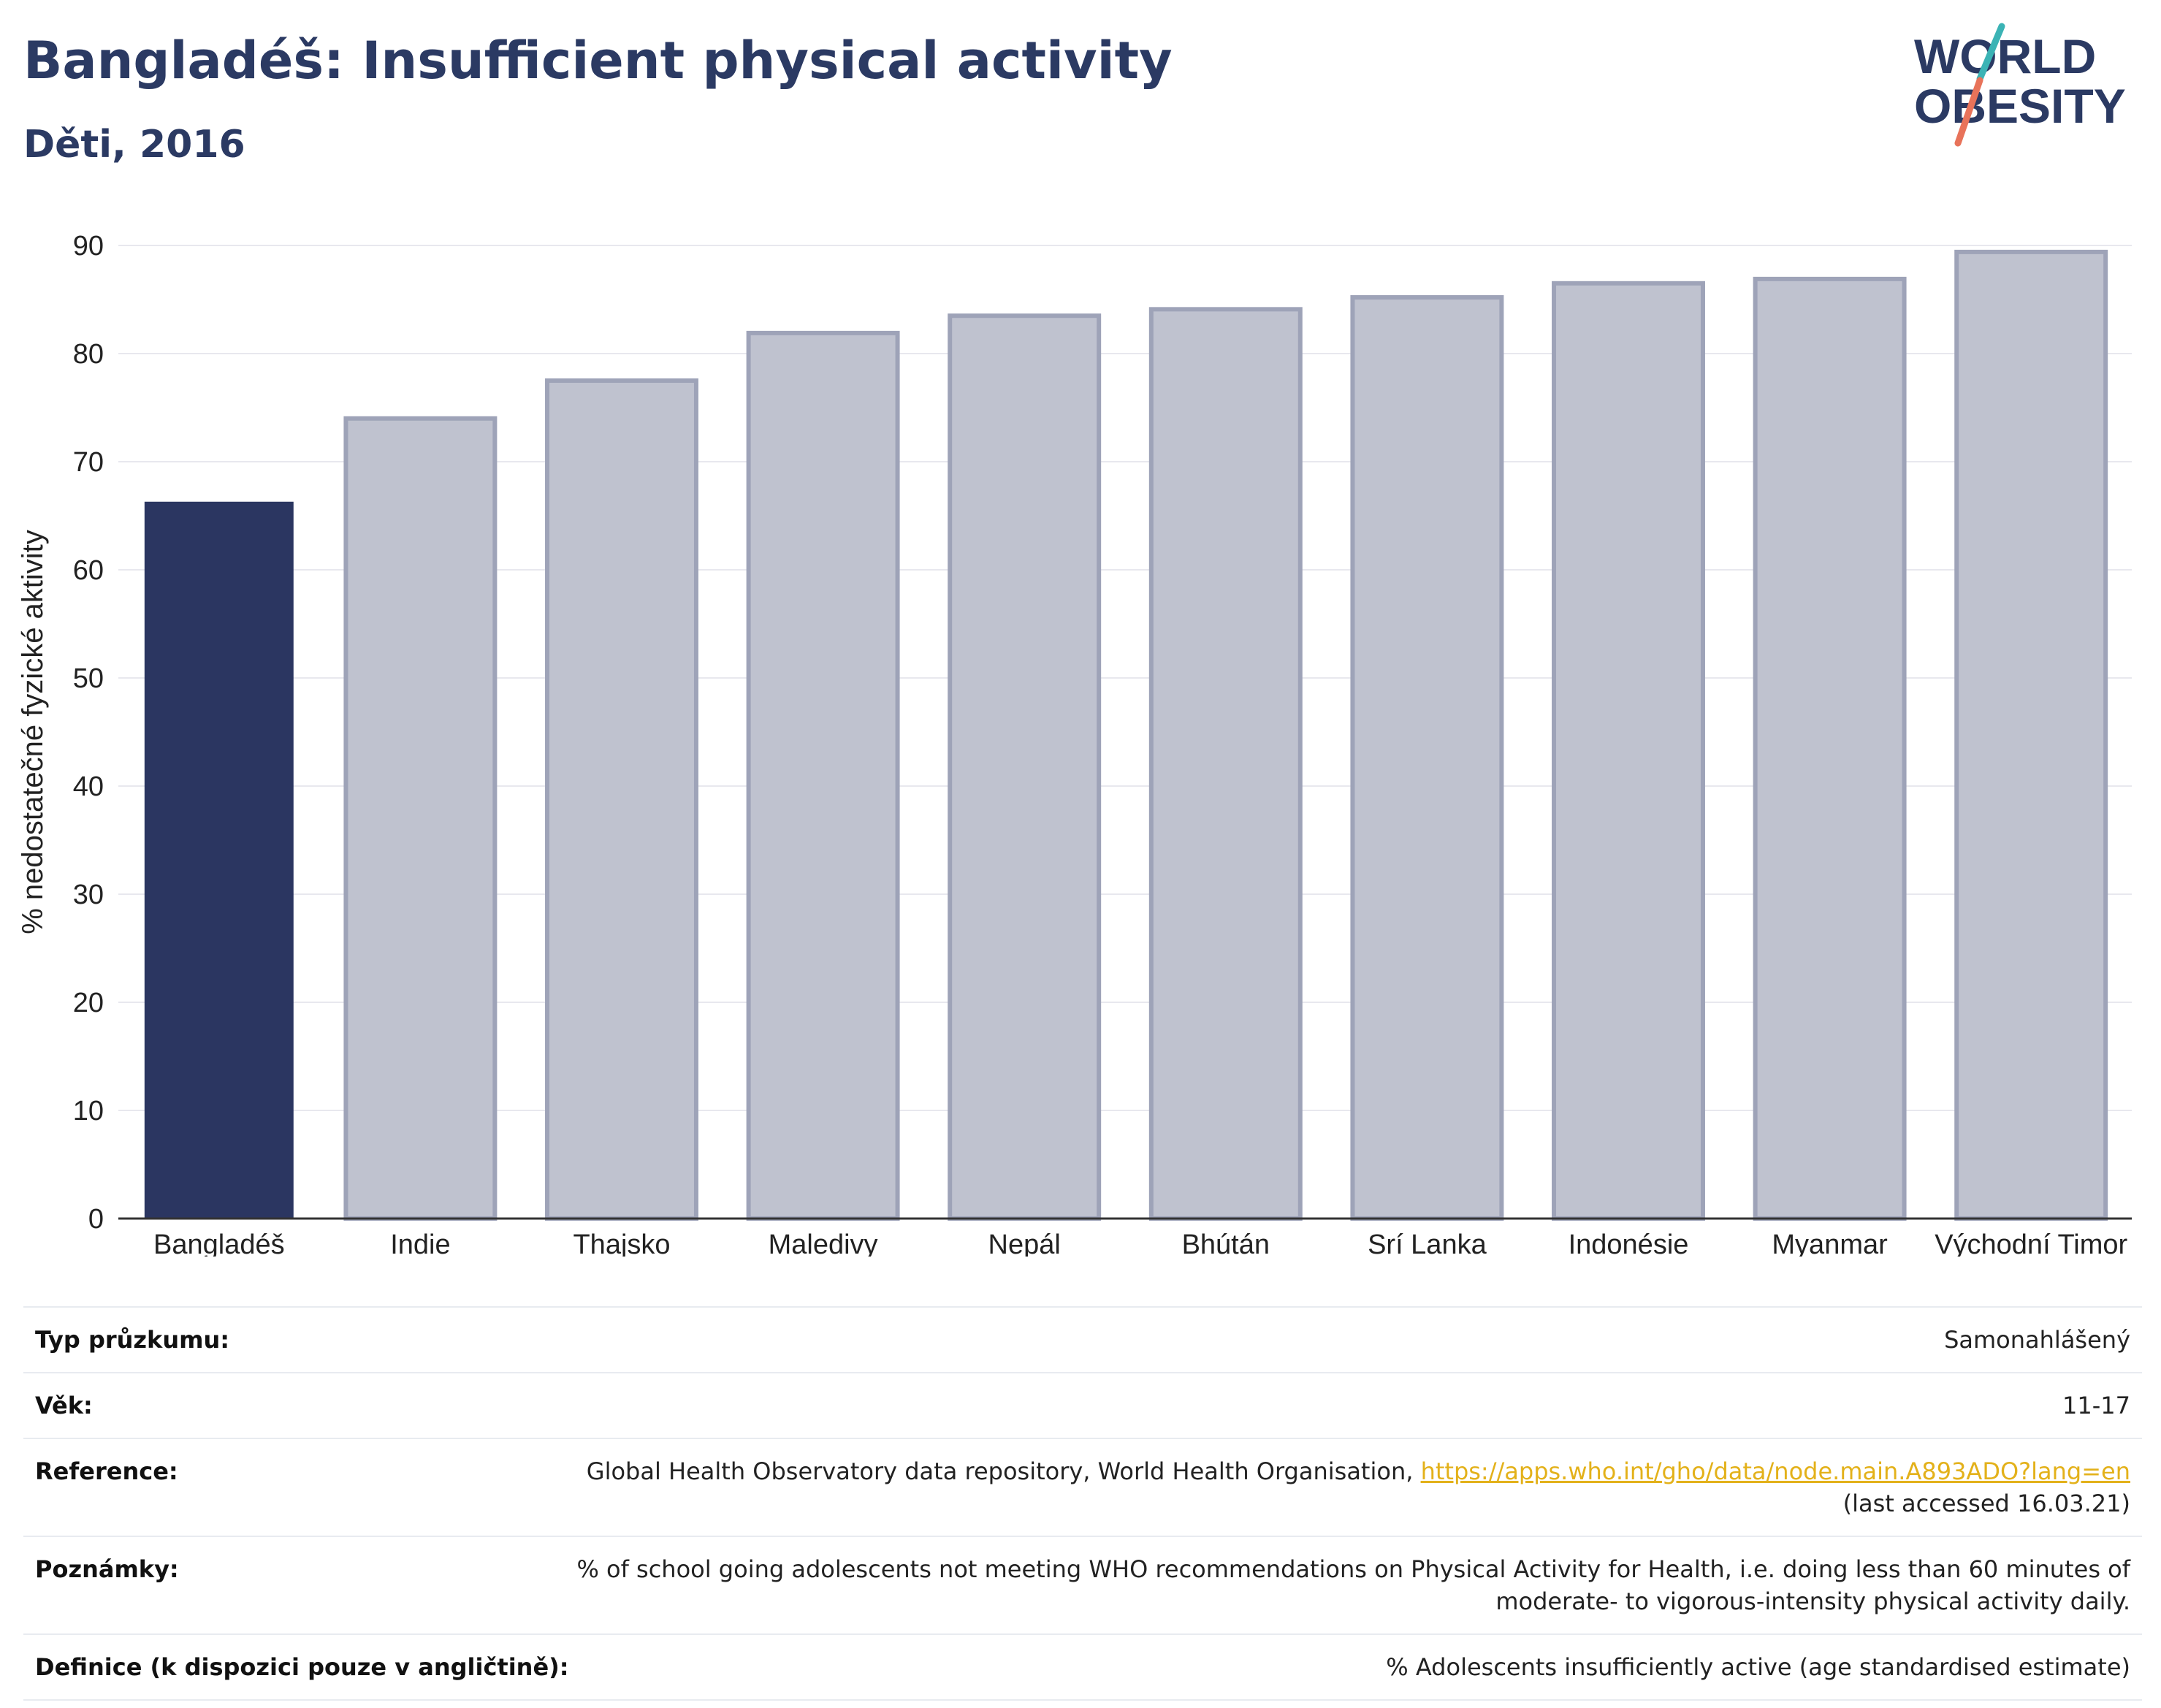  I want to click on bar-nepál, so click(1025, 767).